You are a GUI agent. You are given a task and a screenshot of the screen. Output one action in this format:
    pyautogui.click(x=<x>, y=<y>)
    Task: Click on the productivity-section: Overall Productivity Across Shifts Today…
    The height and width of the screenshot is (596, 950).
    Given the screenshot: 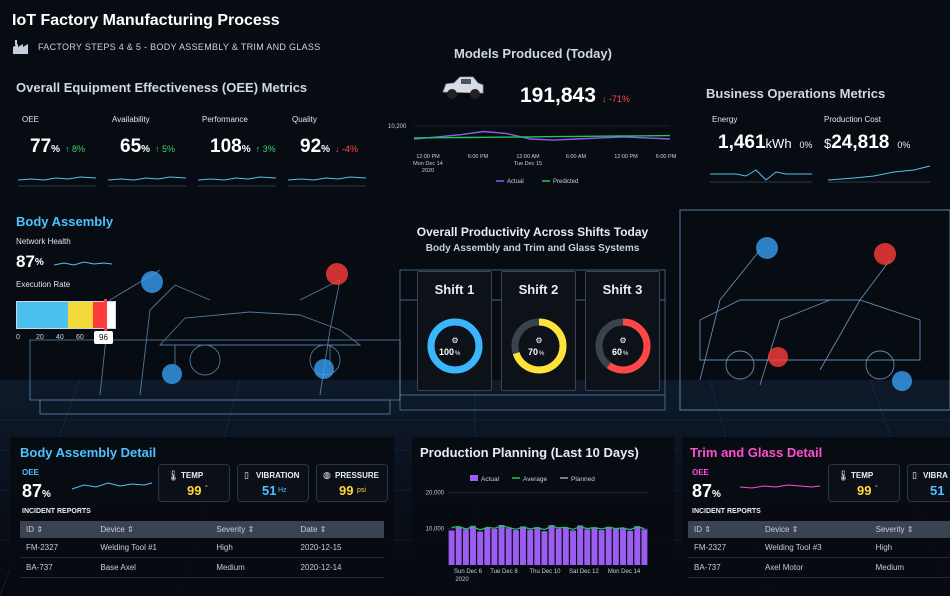 What is the action you would take?
    pyautogui.click(x=532, y=239)
    